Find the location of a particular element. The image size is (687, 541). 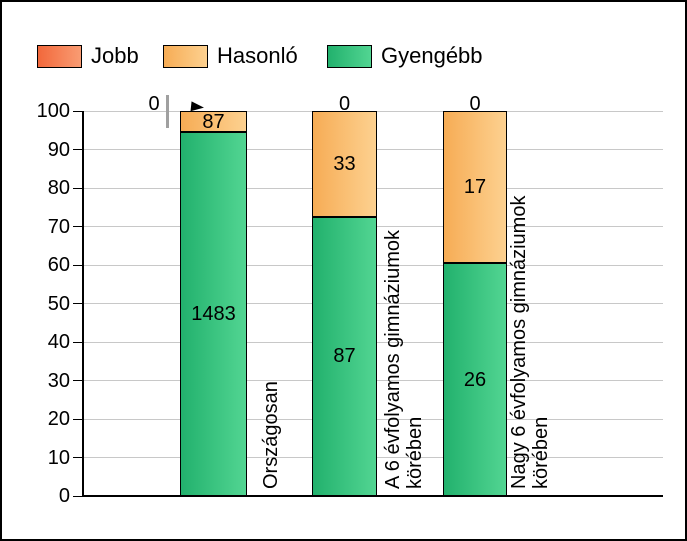

x-category-label: A 6 évfolyamos gimnáziumok körében is located at coordinates (404, 359).